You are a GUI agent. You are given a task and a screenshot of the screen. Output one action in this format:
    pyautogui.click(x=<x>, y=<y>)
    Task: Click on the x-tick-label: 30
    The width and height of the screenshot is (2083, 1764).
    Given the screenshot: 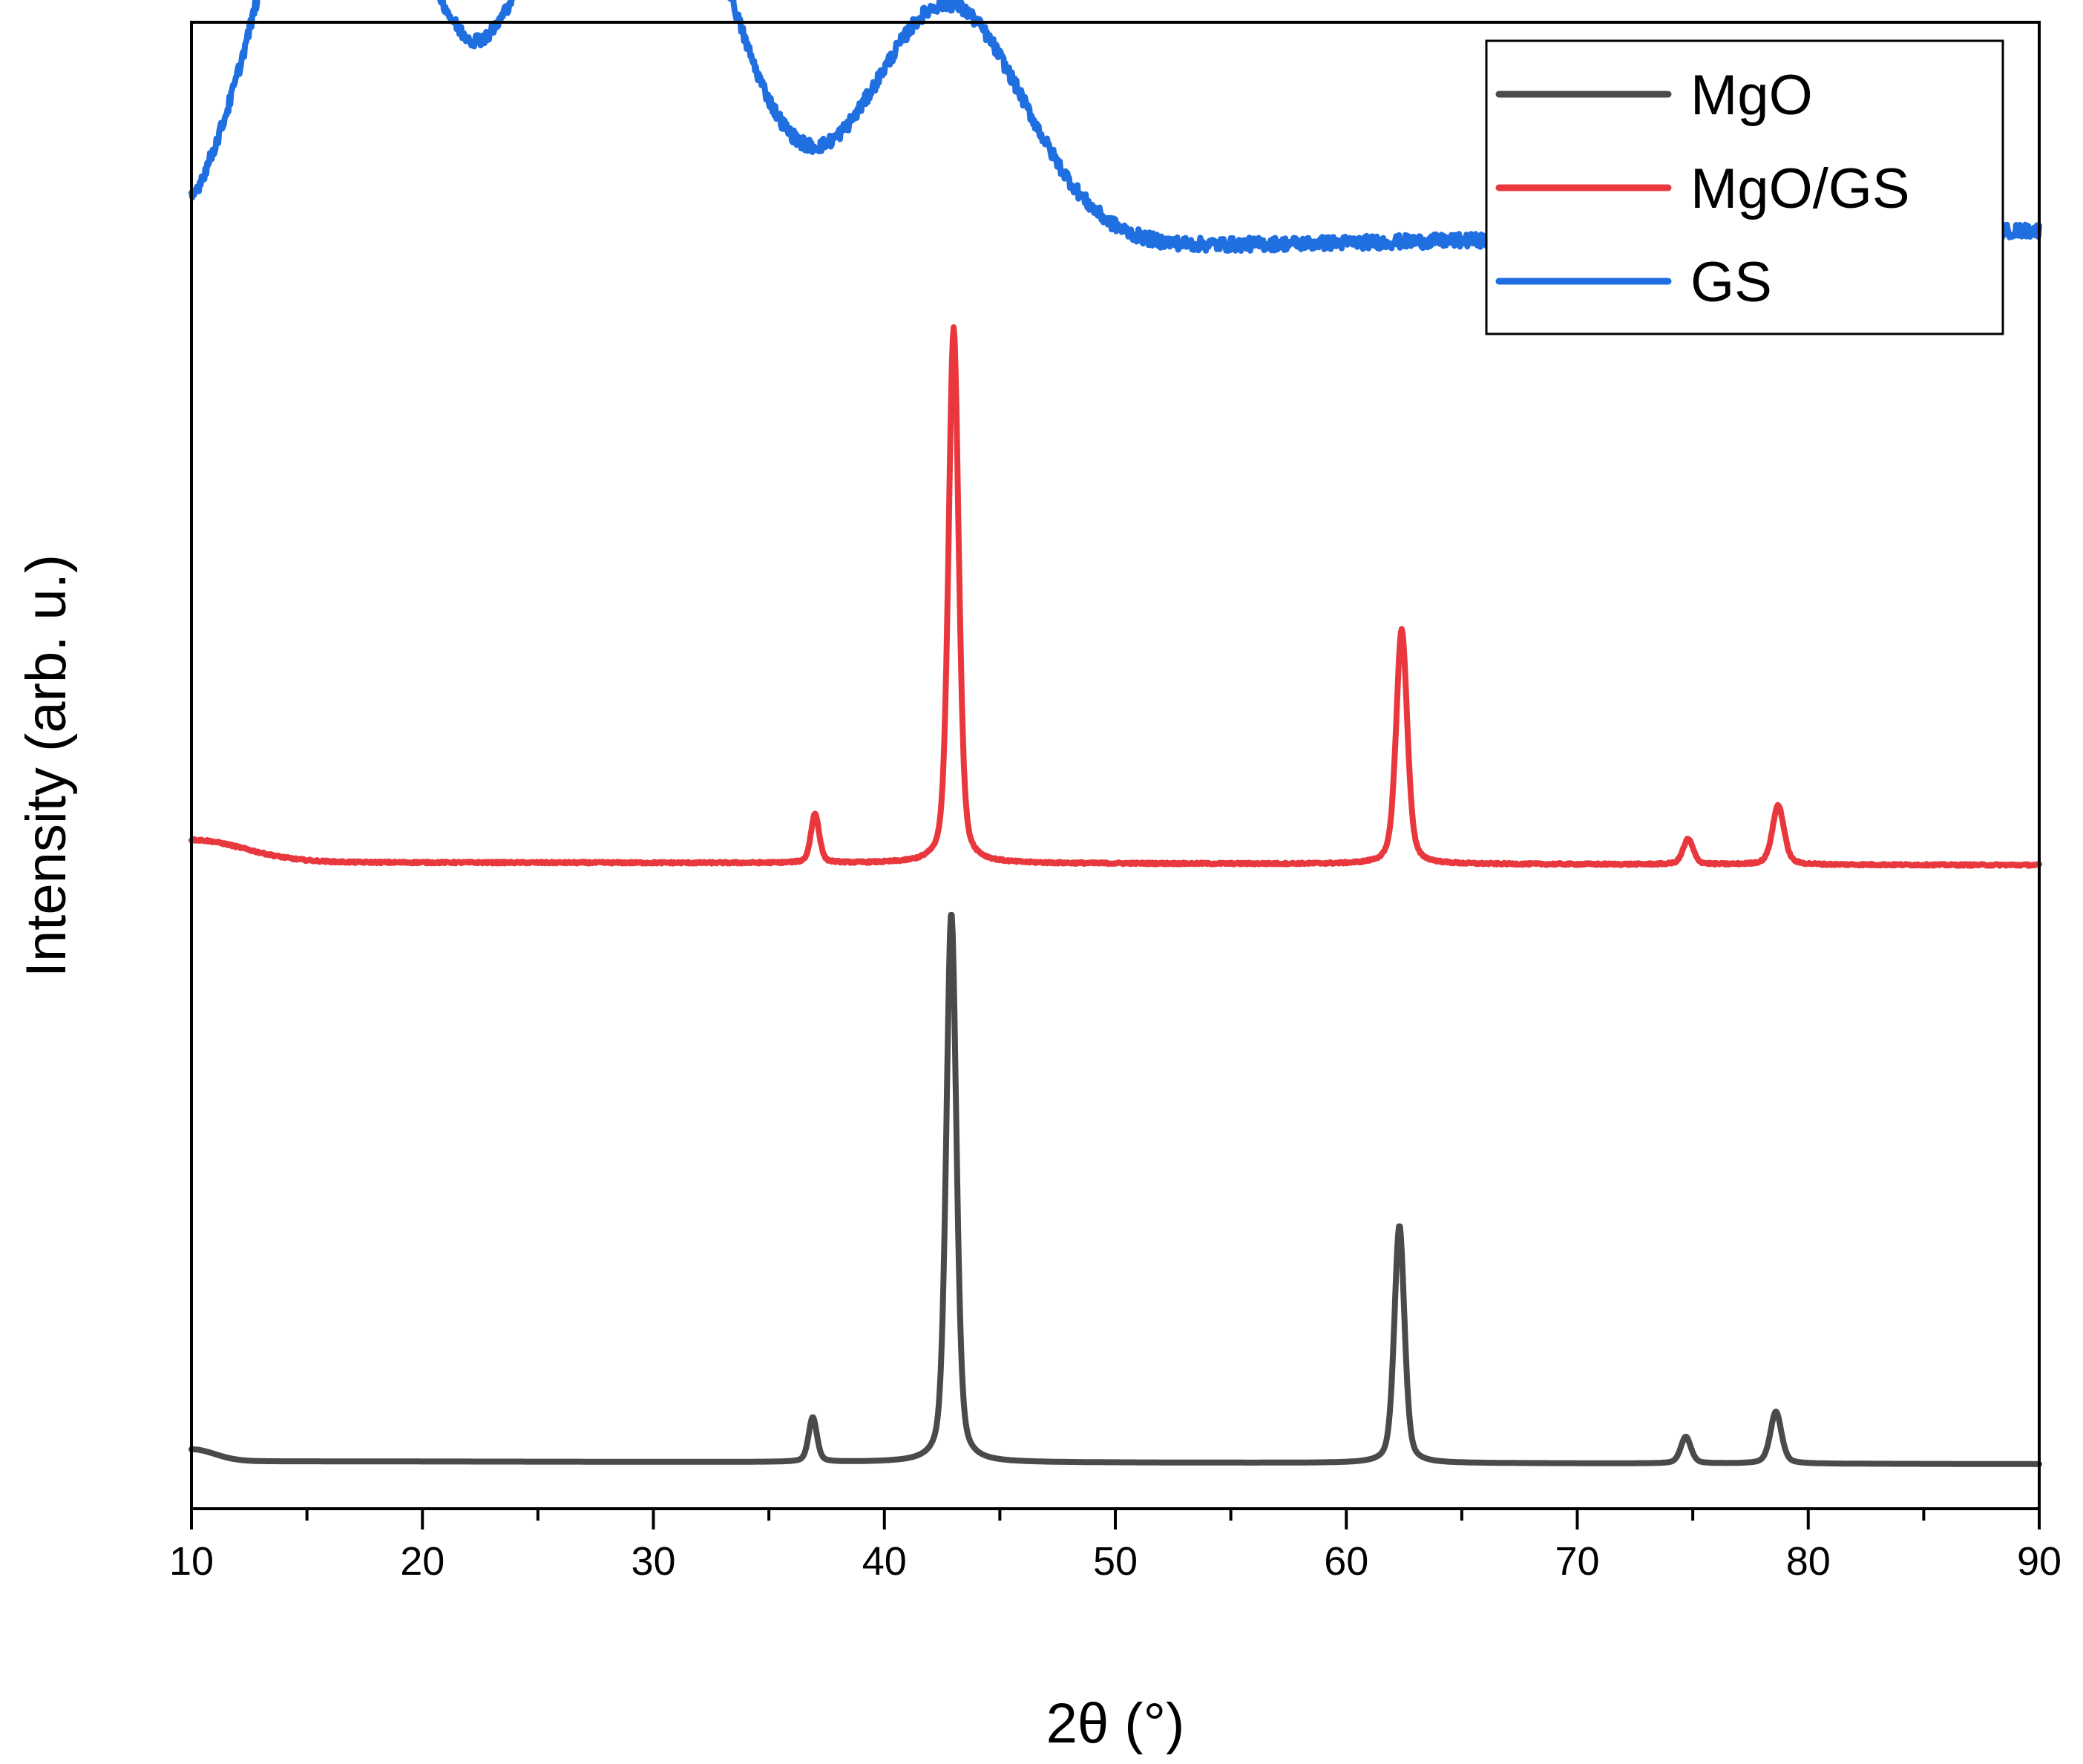 What is the action you would take?
    pyautogui.click(x=653, y=1562)
    